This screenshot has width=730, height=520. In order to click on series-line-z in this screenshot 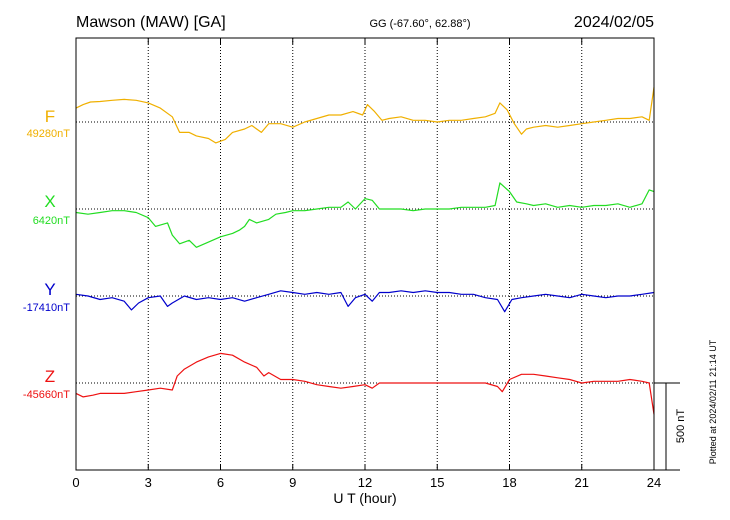, I will do `click(365, 383)`.